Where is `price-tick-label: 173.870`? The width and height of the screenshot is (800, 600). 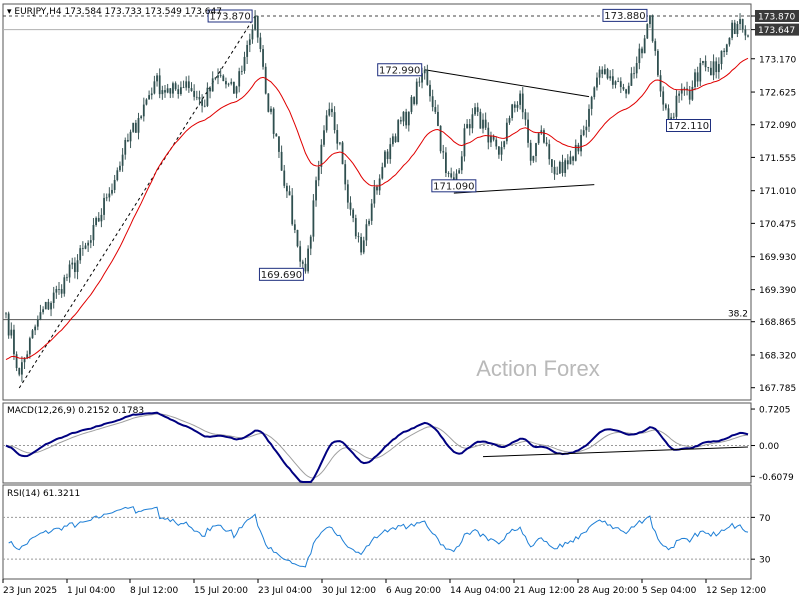 price-tick-label: 173.870 is located at coordinates (776, 17).